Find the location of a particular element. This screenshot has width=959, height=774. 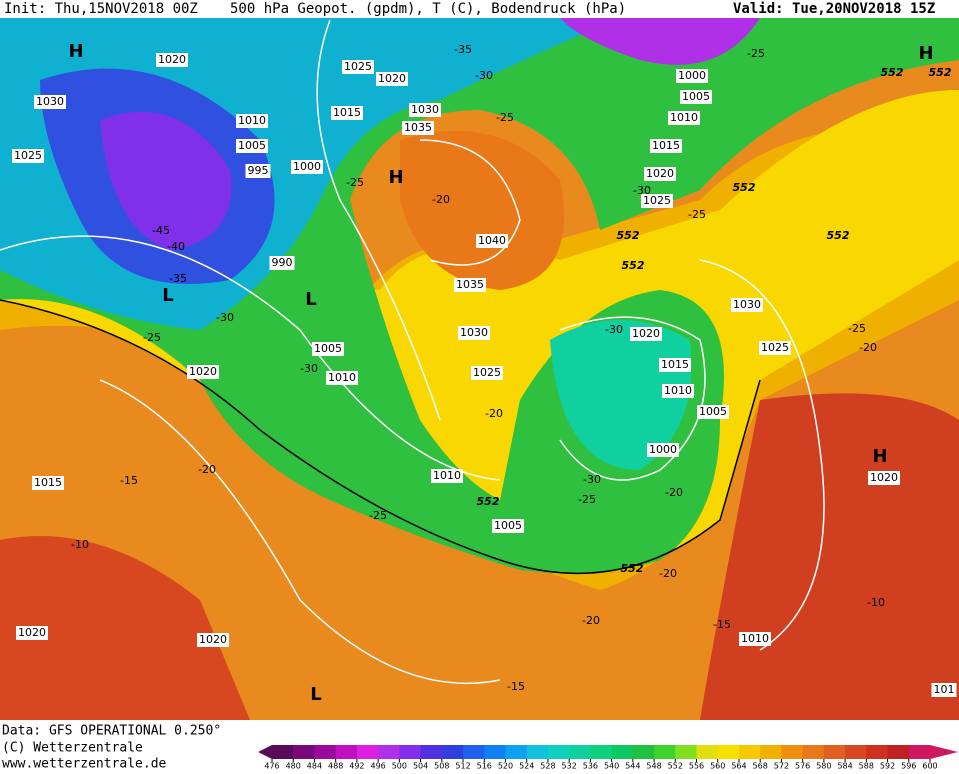

scale-tick-label: 480 is located at coordinates (293, 766).